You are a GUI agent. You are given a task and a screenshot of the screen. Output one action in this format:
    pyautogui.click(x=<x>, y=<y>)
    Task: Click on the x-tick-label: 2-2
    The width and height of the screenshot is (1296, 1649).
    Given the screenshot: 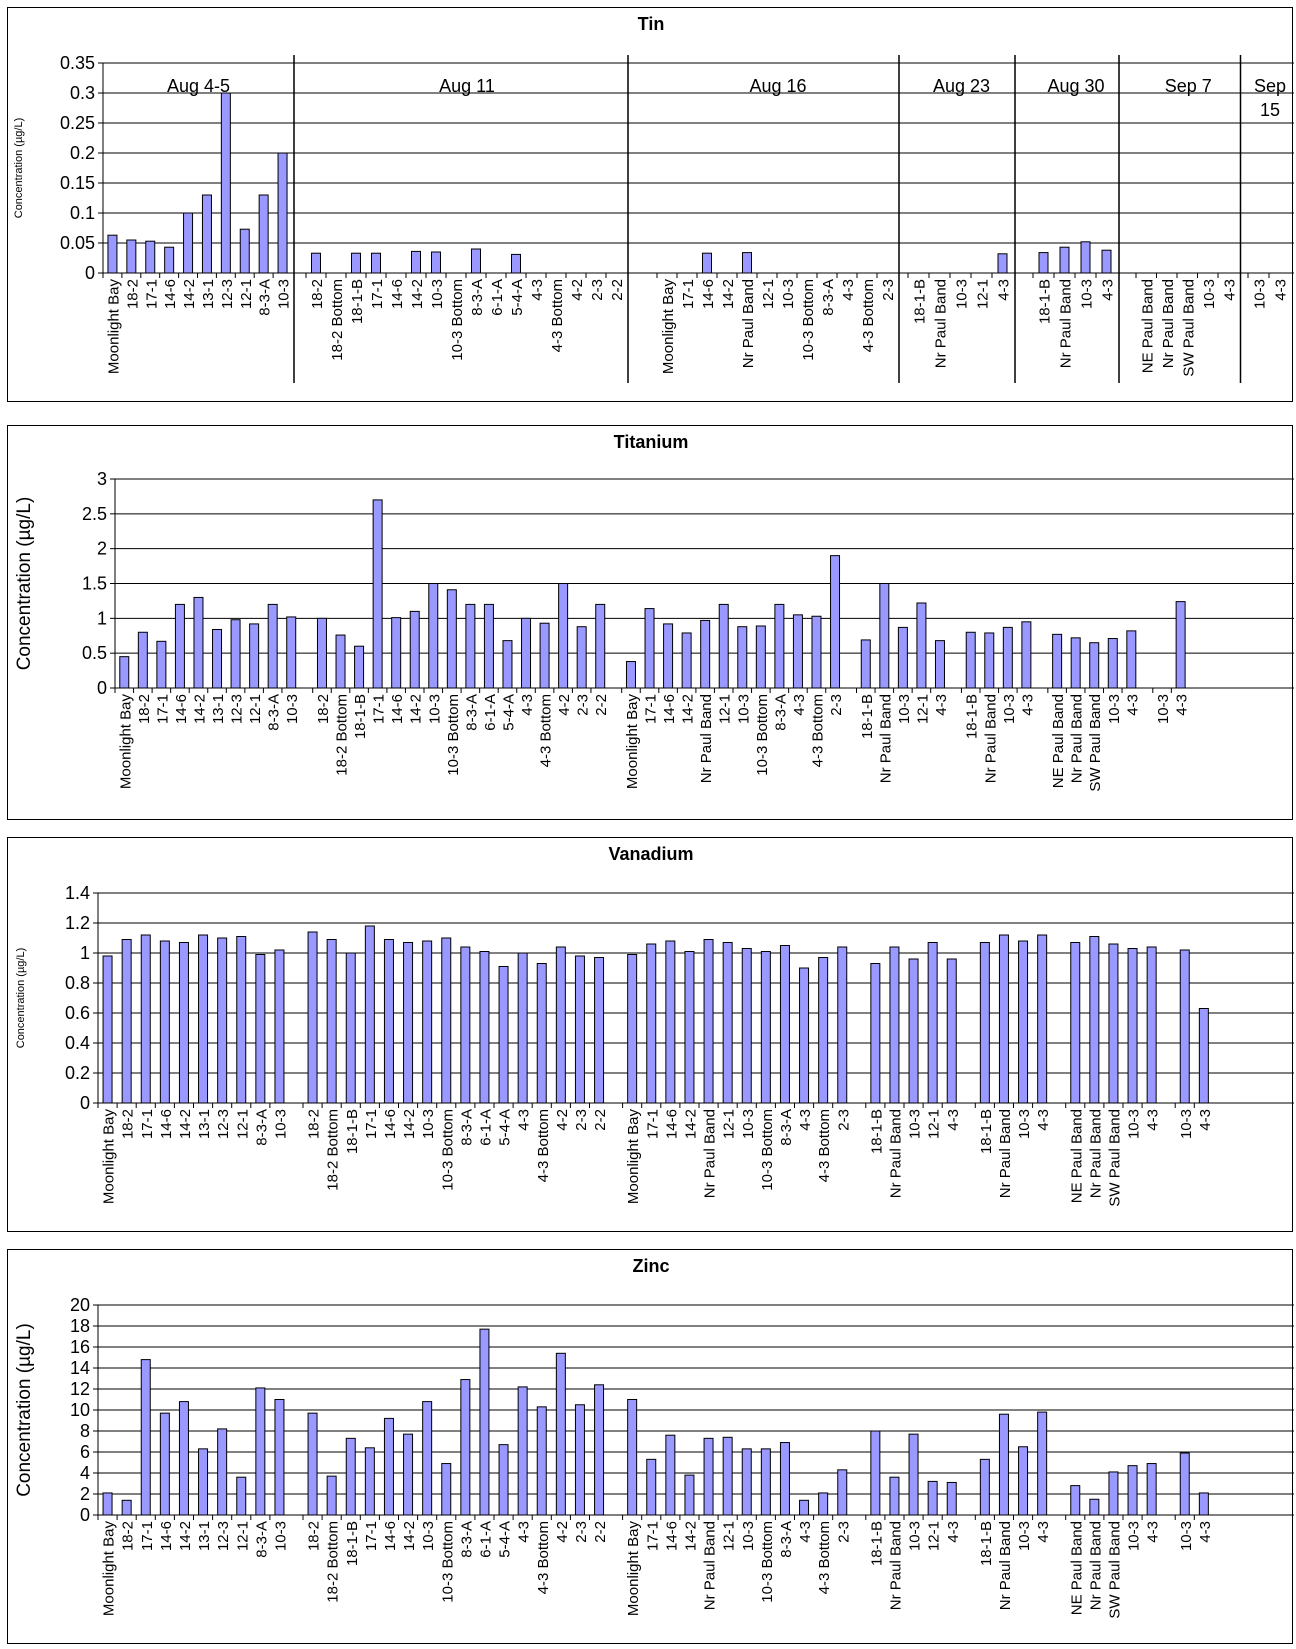 What is the action you would take?
    pyautogui.click(x=600, y=1120)
    